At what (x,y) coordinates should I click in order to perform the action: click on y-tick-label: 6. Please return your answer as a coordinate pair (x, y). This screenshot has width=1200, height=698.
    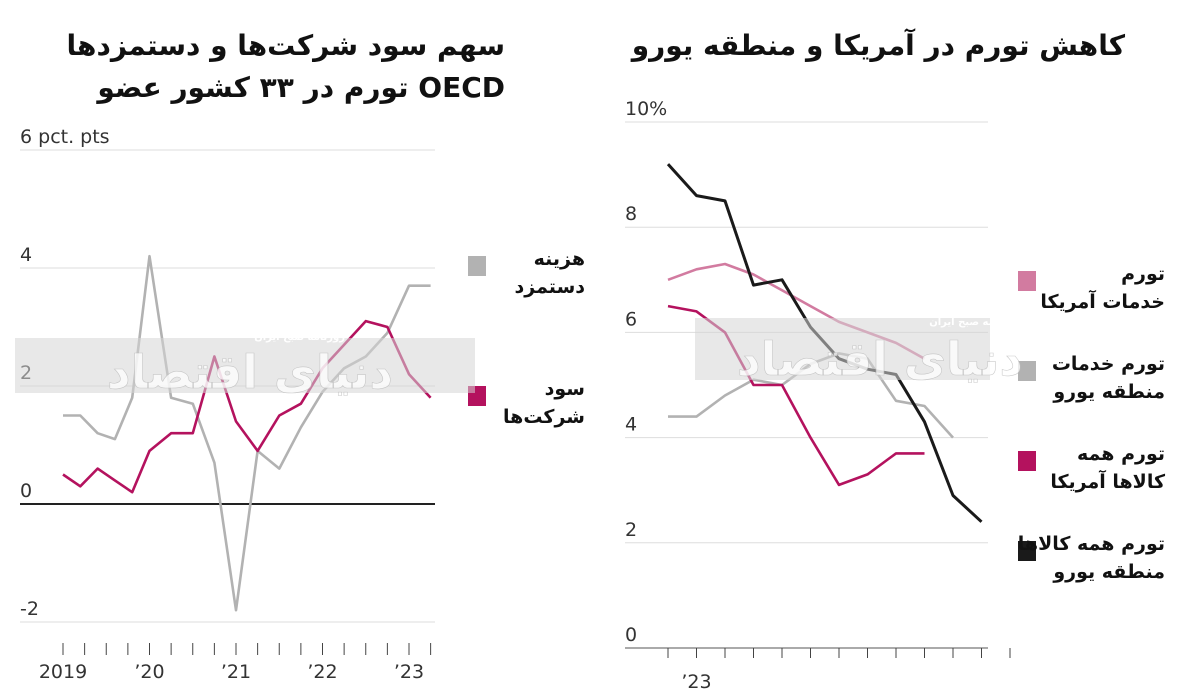
    Looking at the image, I should click on (631, 319).